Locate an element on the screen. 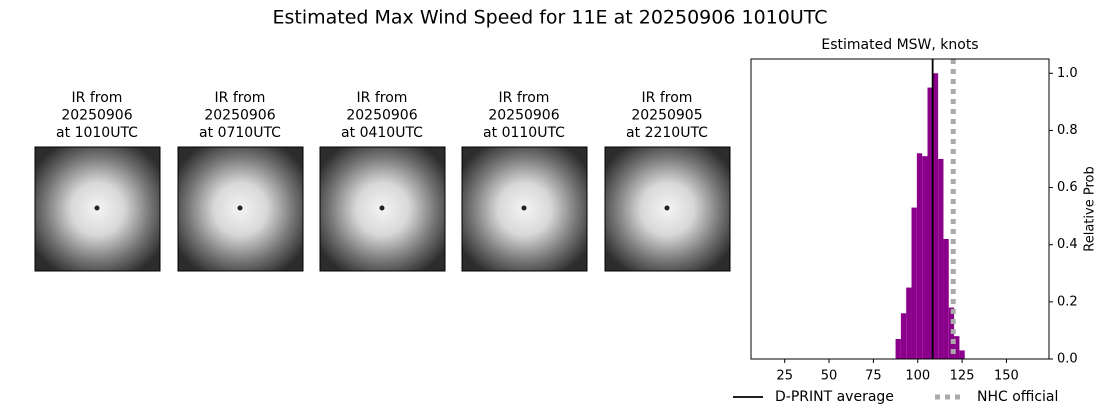  x-tick-label: 125 is located at coordinates (962, 376).